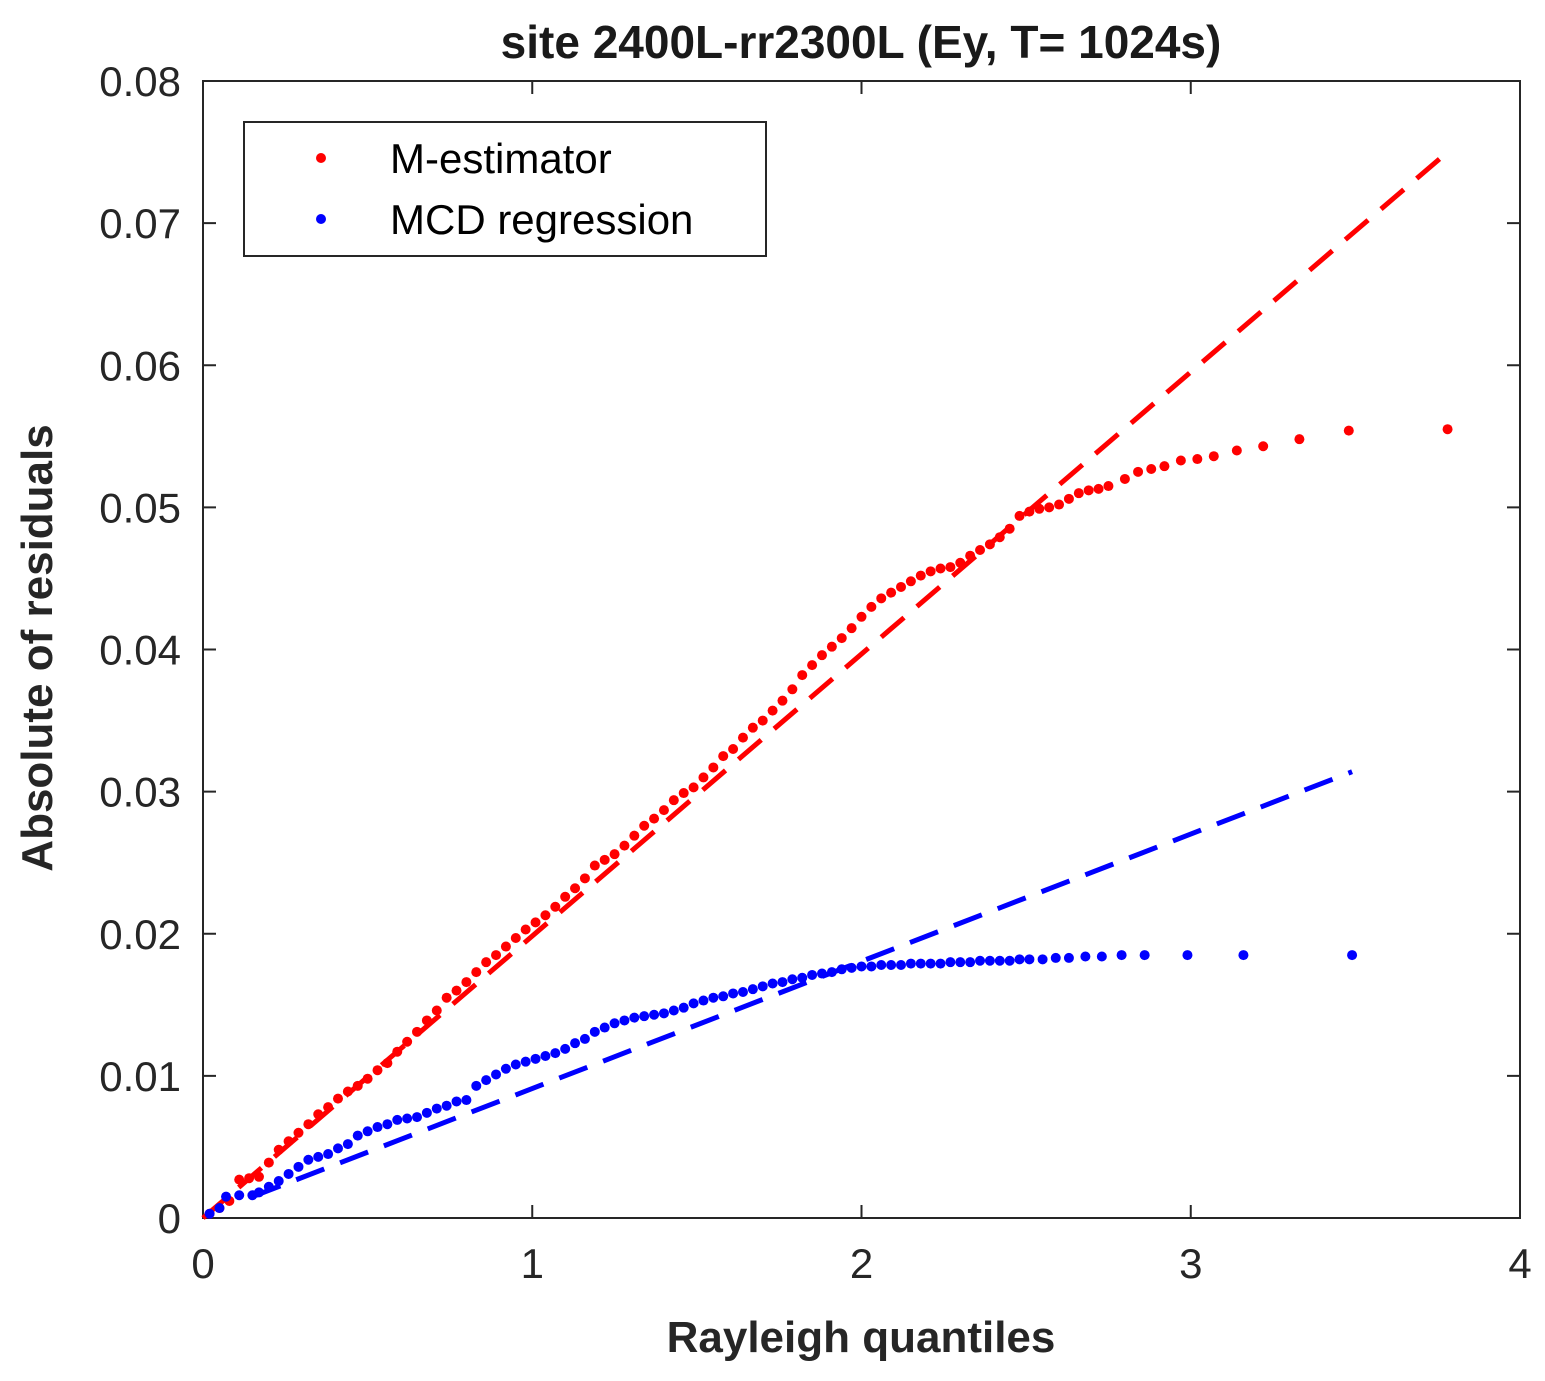 Image resolution: width=1545 pixels, height=1381 pixels. What do you see at coordinates (861, 1337) in the screenshot?
I see `x-axis-label: Rayleigh quantiles` at bounding box center [861, 1337].